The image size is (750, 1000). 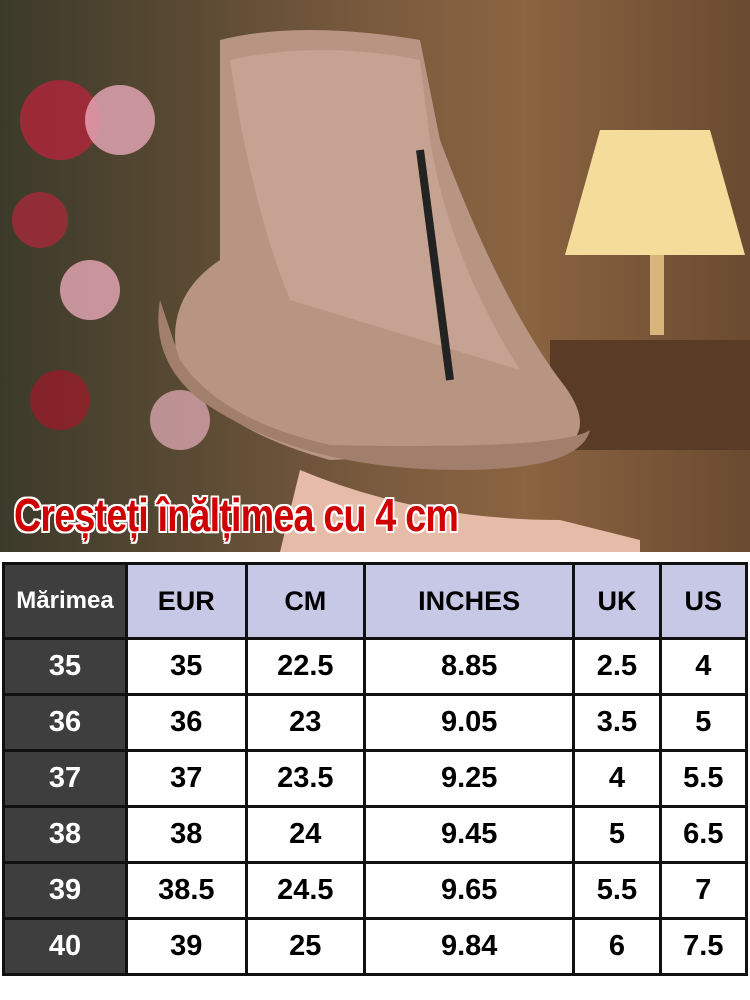 I want to click on size-label-cell: 35, so click(x=65, y=666).